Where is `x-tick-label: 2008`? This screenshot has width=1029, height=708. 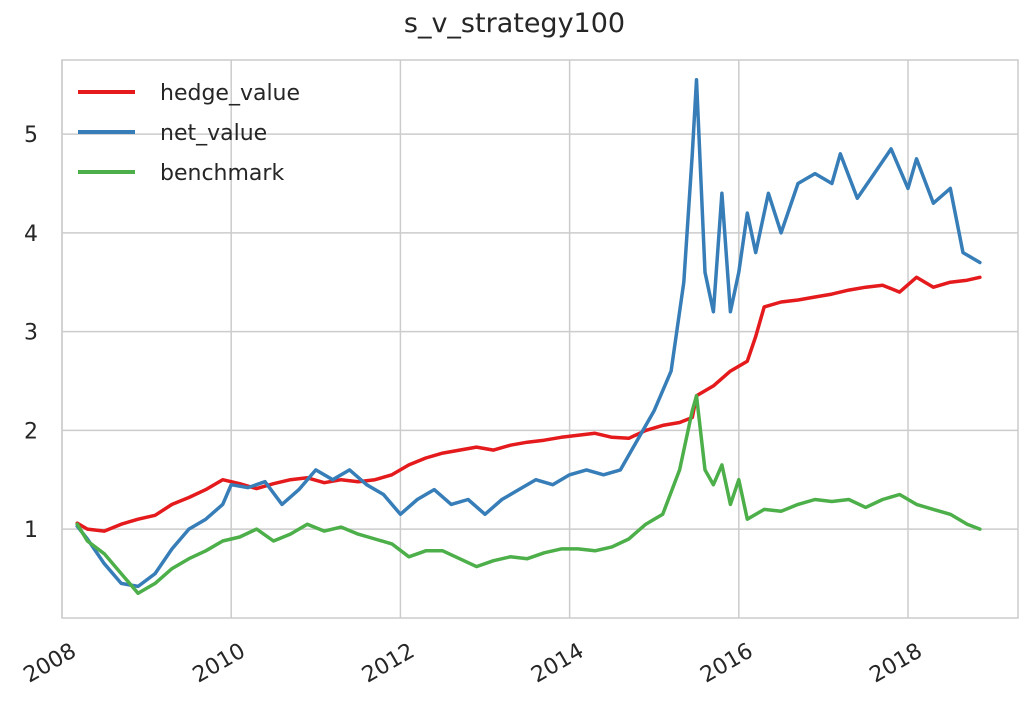 x-tick-label: 2008 is located at coordinates (50, 664).